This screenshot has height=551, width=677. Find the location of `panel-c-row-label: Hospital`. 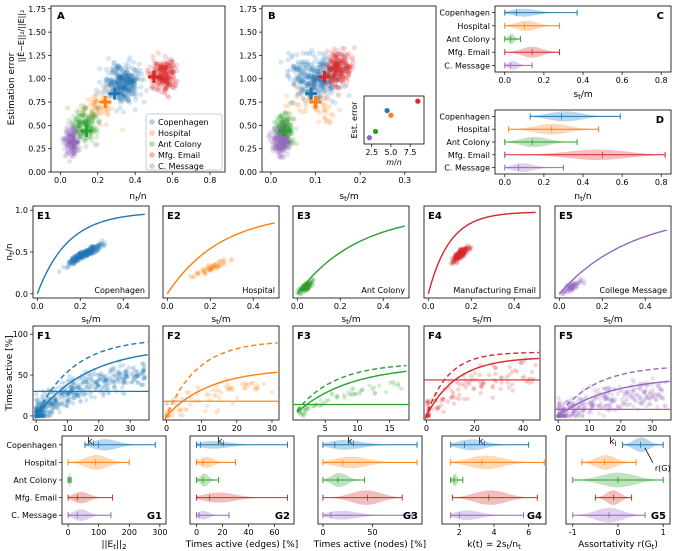

panel-c-row-label: Hospital is located at coordinates (473, 26).